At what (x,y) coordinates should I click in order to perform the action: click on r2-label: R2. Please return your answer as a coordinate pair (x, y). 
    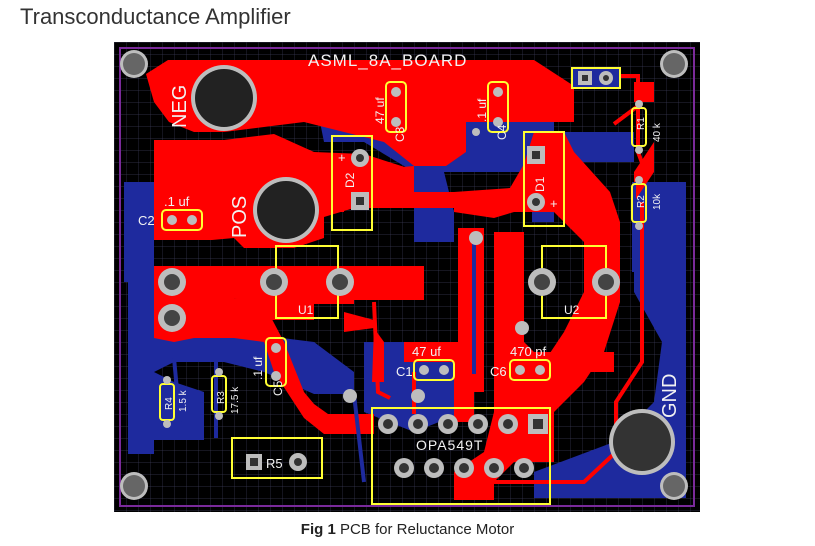
    Looking at the image, I should click on (641, 201).